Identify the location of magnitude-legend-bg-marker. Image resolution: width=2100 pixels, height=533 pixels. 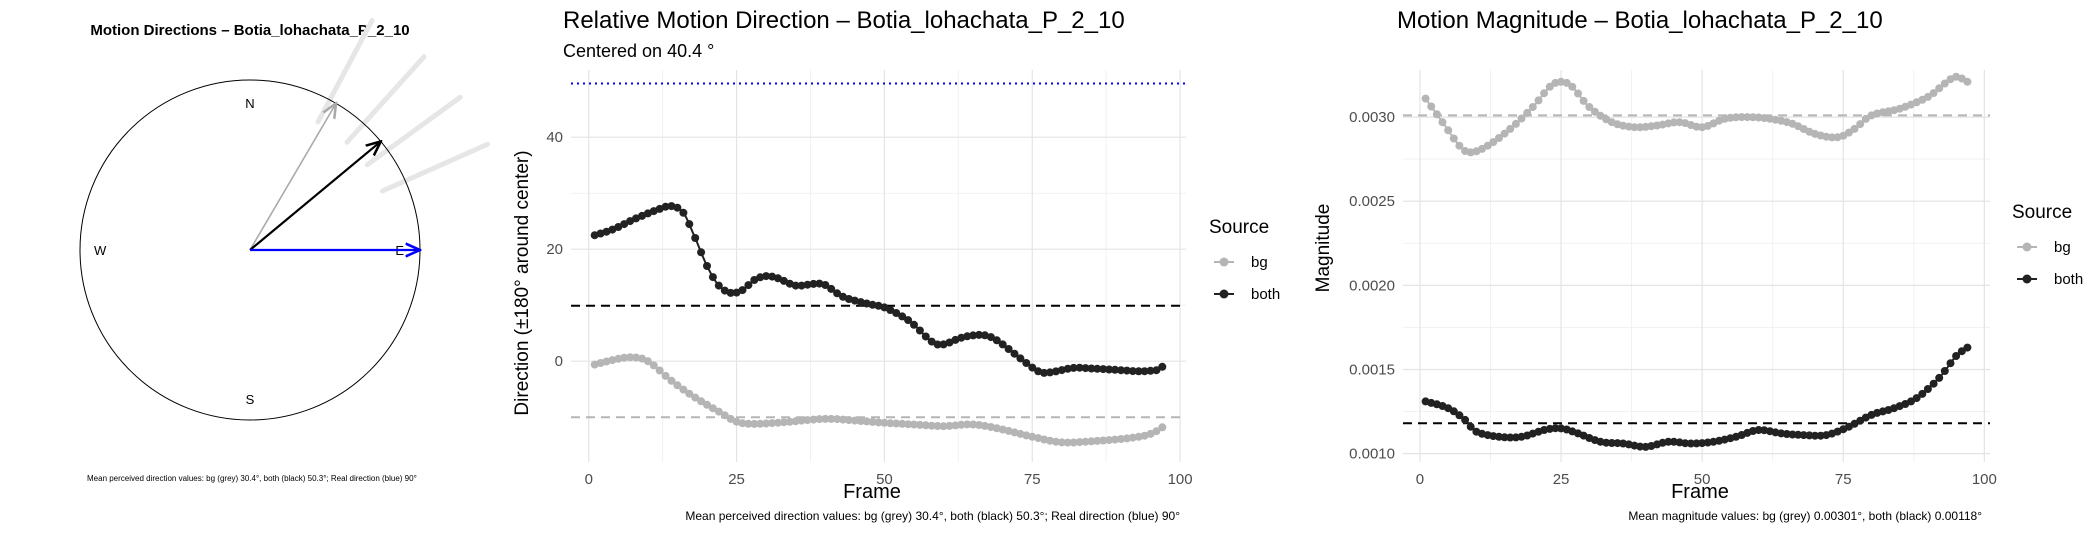
(2027, 247).